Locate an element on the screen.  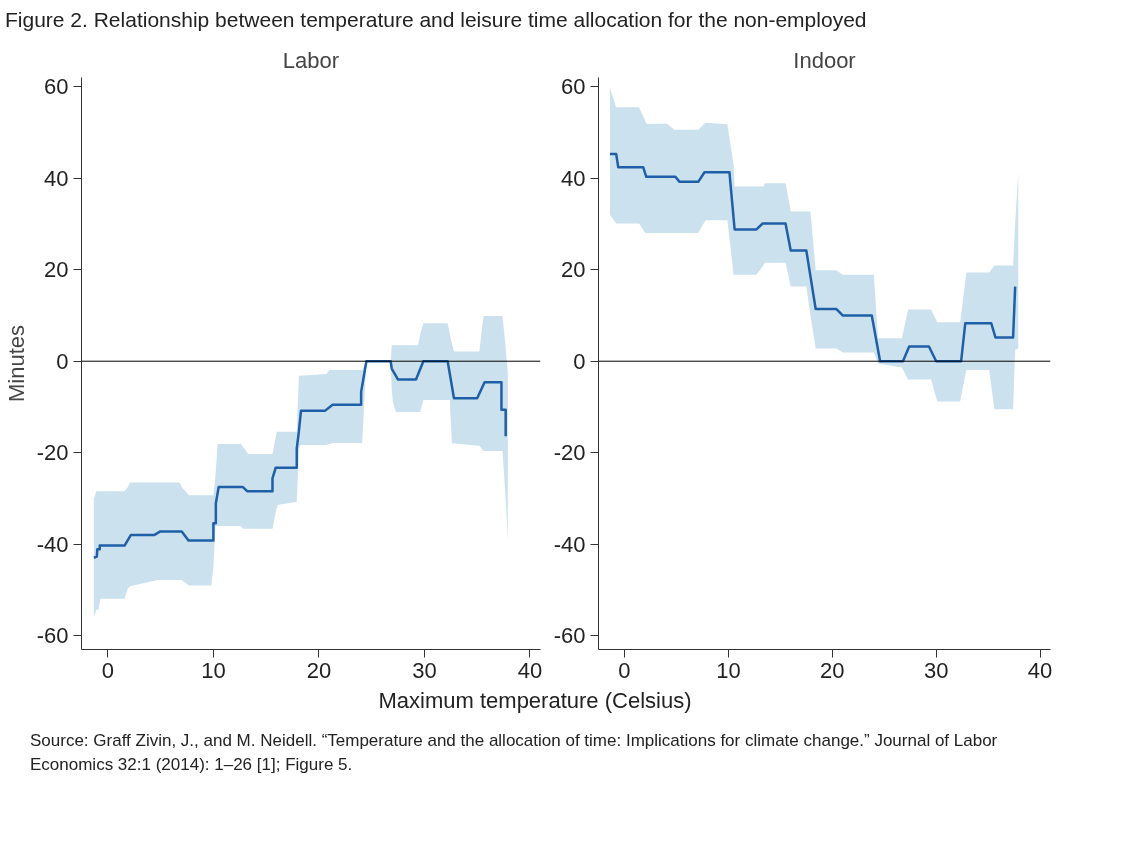
y-axis-title: Minutes is located at coordinates (16, 363).